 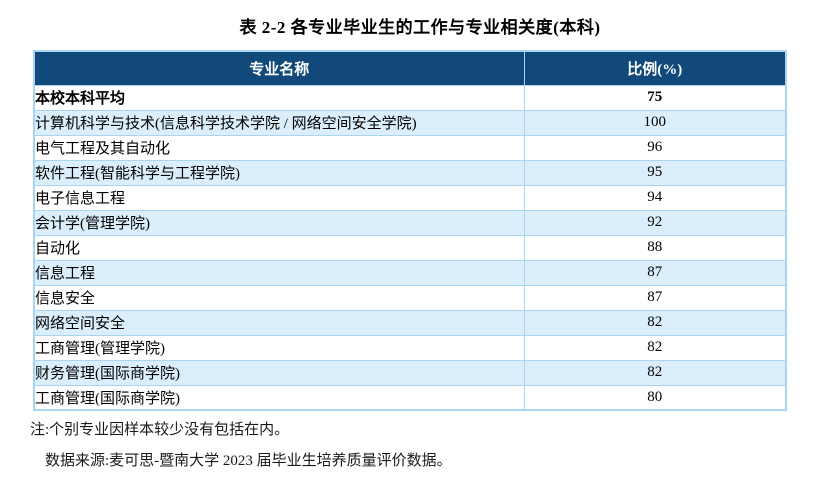 I want to click on table-row: 网络空间安全 82, so click(x=410, y=322).